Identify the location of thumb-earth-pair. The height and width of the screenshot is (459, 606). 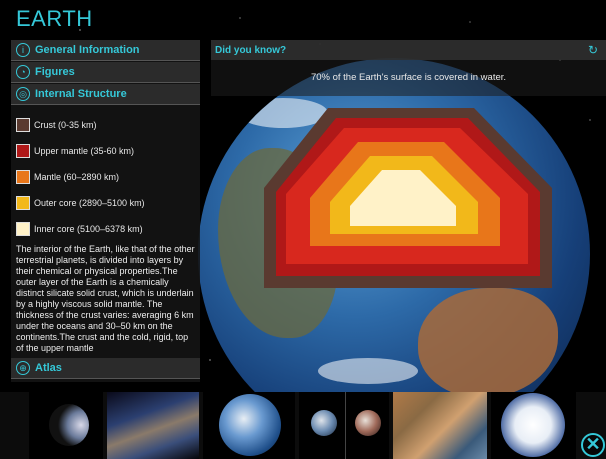
(344, 425).